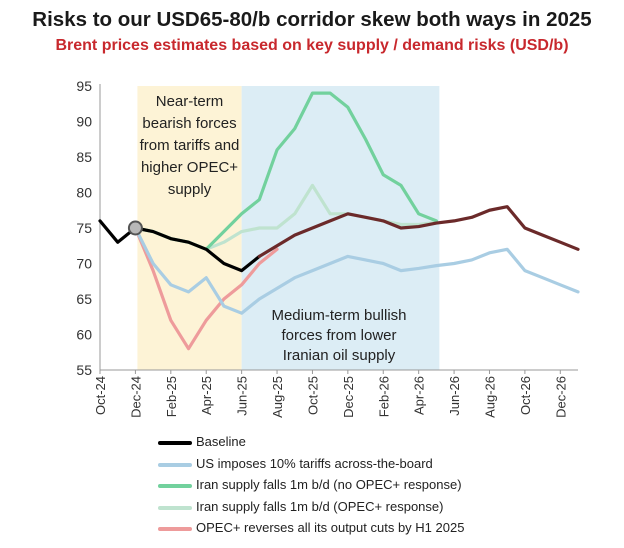 The image size is (624, 548). I want to click on x-tick-label-Aug-26: Aug-26, so click(489, 397).